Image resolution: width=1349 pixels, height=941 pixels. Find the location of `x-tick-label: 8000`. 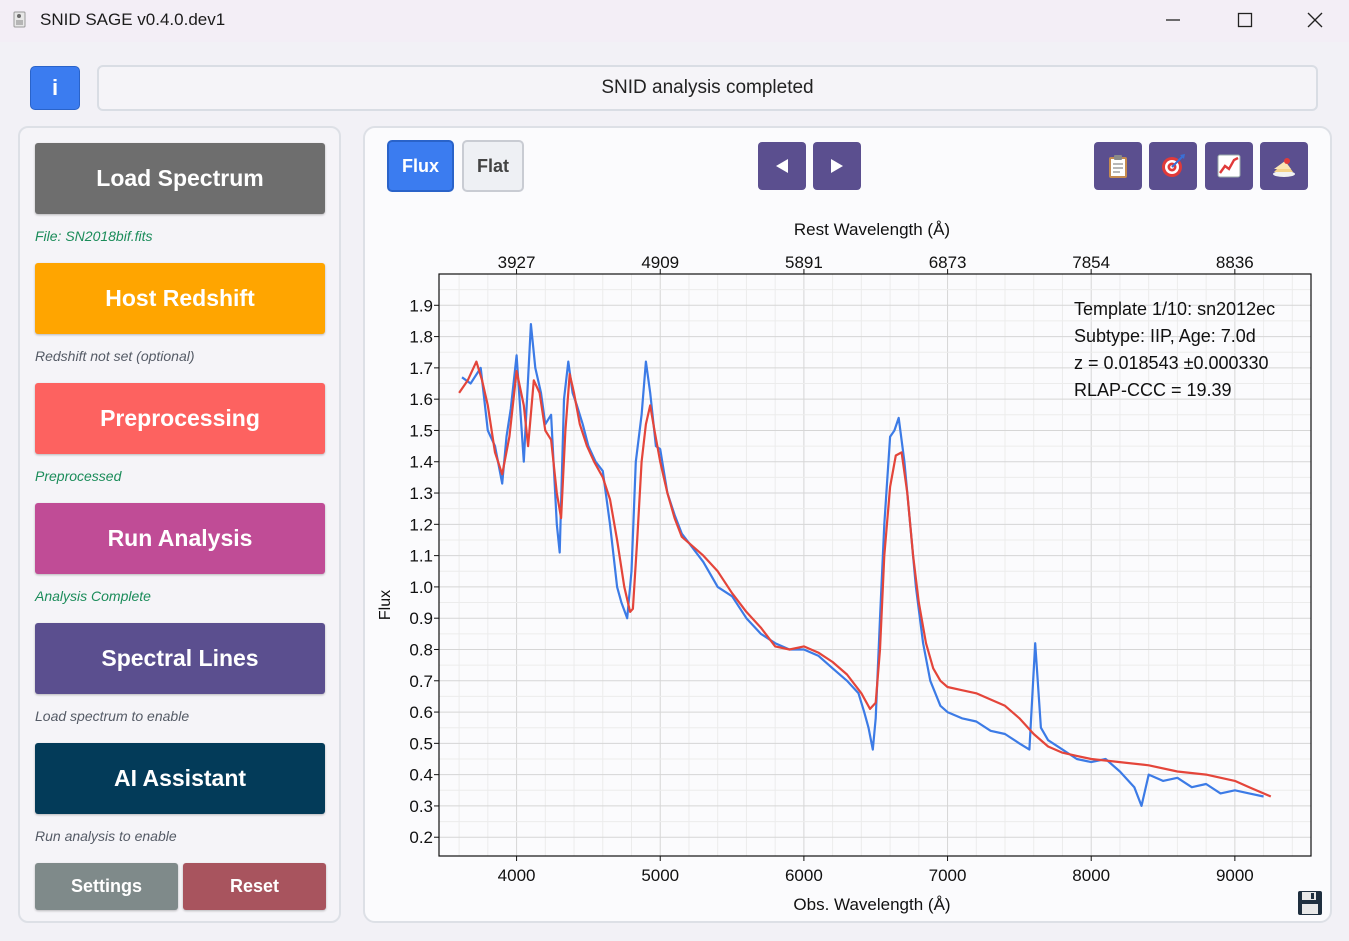

x-tick-label: 8000 is located at coordinates (1091, 875).